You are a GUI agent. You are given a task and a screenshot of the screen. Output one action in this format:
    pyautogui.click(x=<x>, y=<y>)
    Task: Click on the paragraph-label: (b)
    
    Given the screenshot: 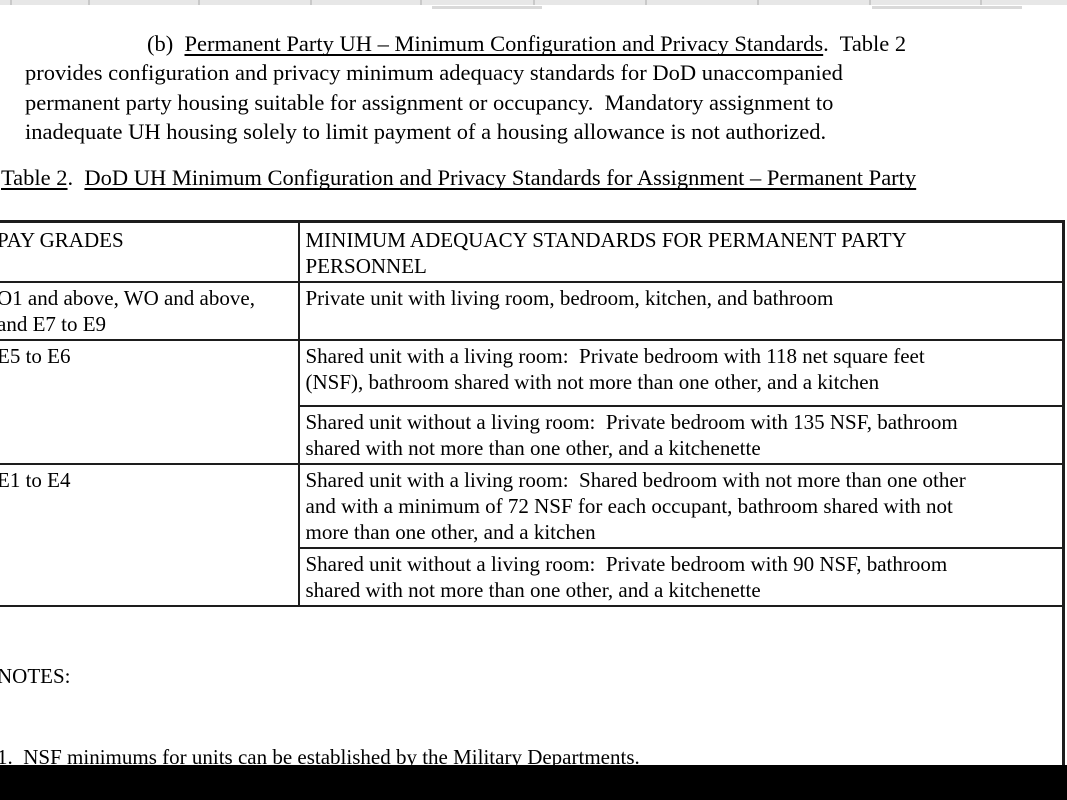 What is the action you would take?
    pyautogui.click(x=166, y=43)
    